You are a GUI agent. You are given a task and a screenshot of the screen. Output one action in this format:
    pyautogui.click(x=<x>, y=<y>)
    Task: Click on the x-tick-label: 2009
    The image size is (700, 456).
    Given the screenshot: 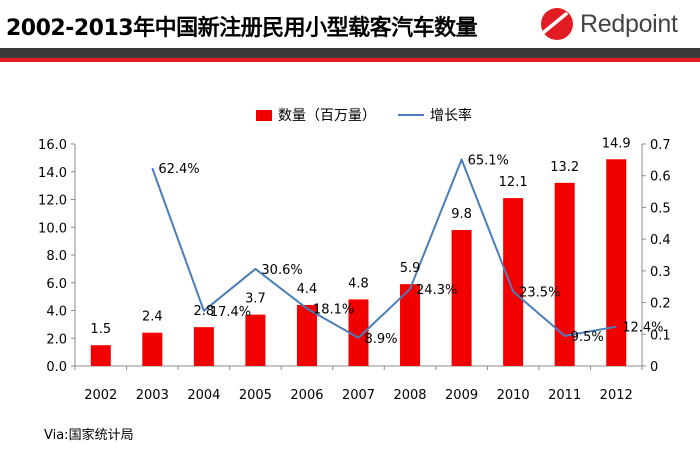 What is the action you would take?
    pyautogui.click(x=461, y=395)
    